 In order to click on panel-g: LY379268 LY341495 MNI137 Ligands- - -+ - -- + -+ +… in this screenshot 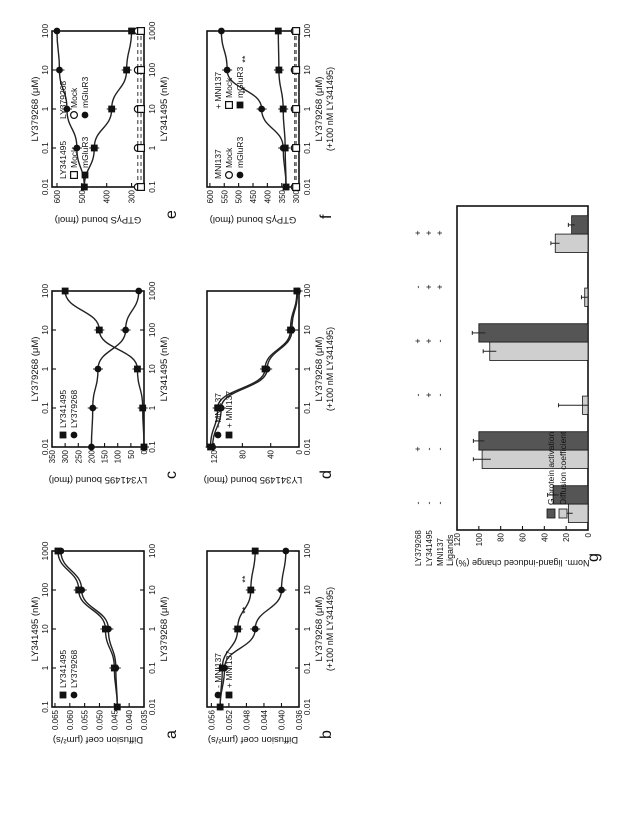, I will do `click(507, 386)`.